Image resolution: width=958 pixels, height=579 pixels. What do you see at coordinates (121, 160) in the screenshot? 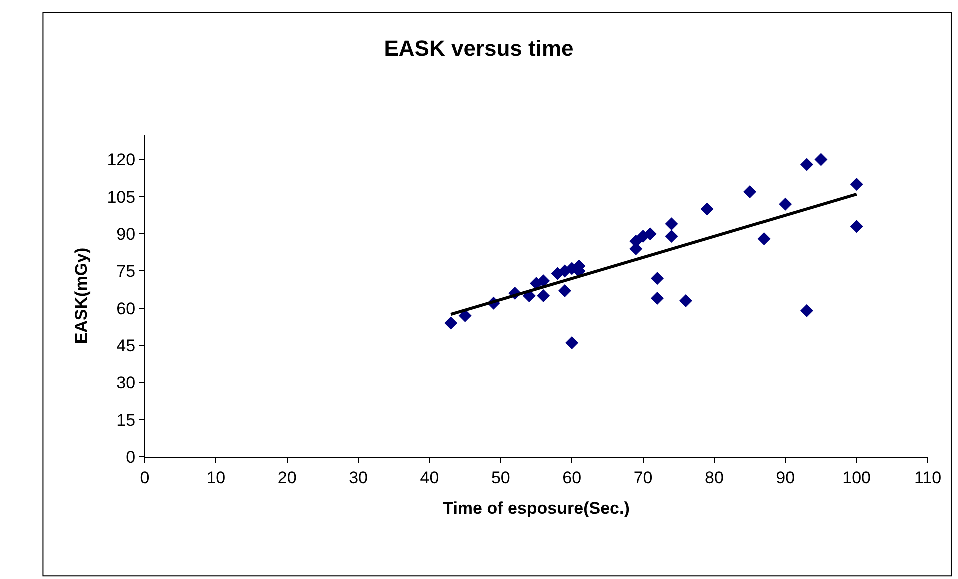
I see `y-tick-label: 120` at bounding box center [121, 160].